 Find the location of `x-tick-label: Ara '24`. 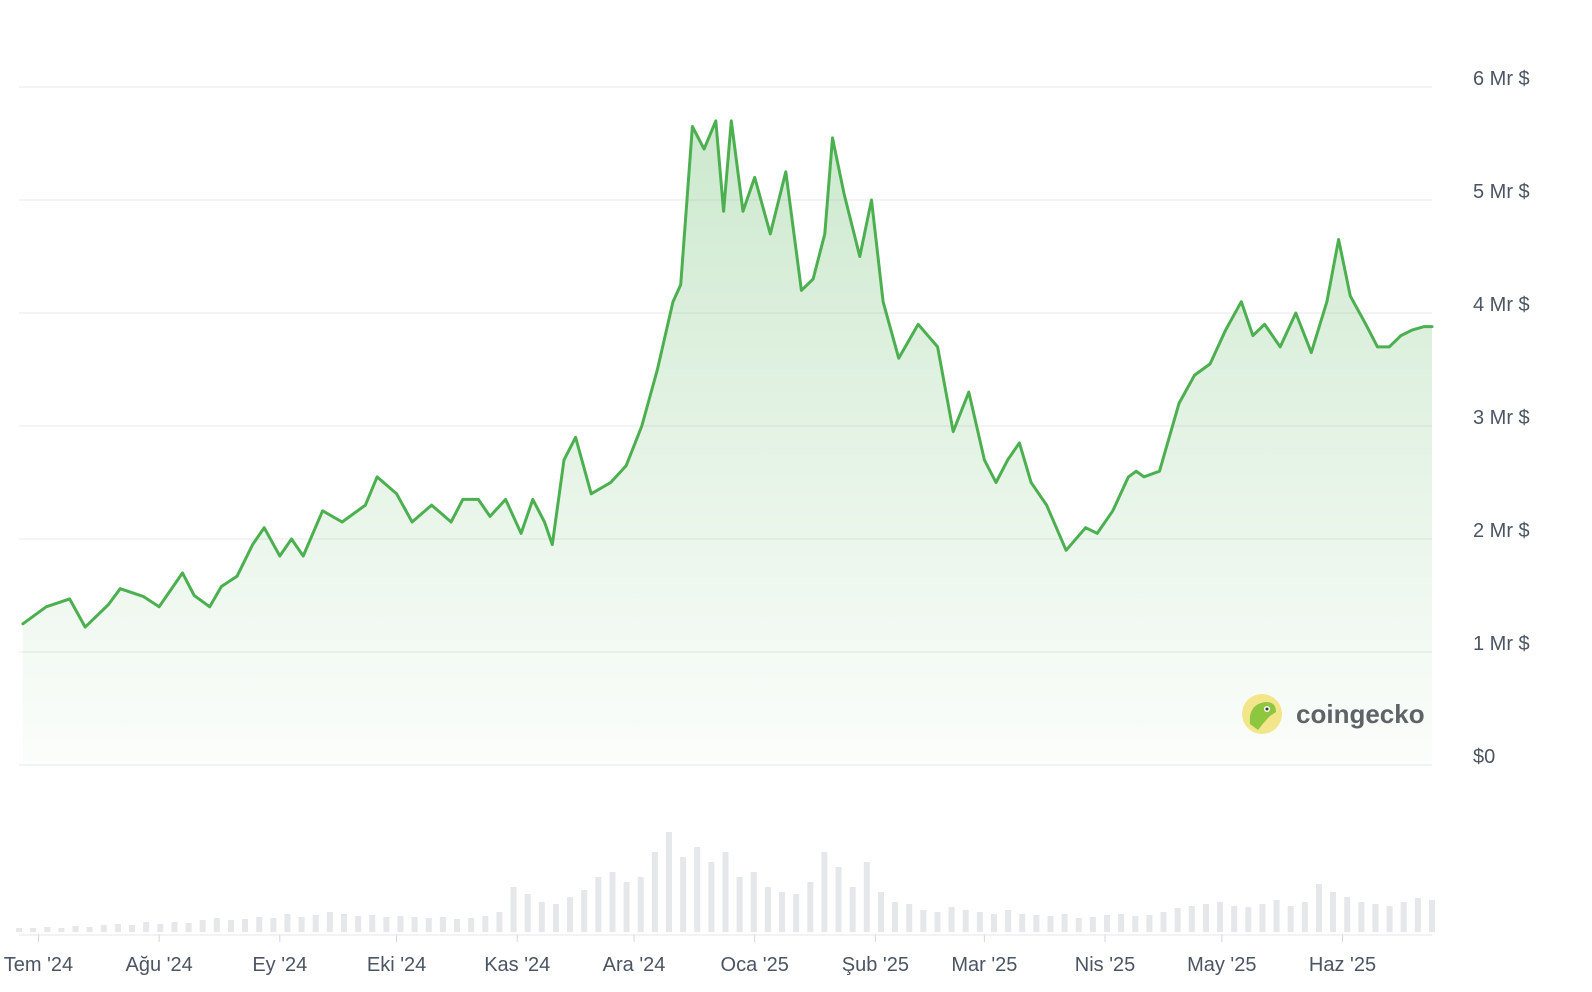

x-tick-label: Ara '24 is located at coordinates (634, 965).